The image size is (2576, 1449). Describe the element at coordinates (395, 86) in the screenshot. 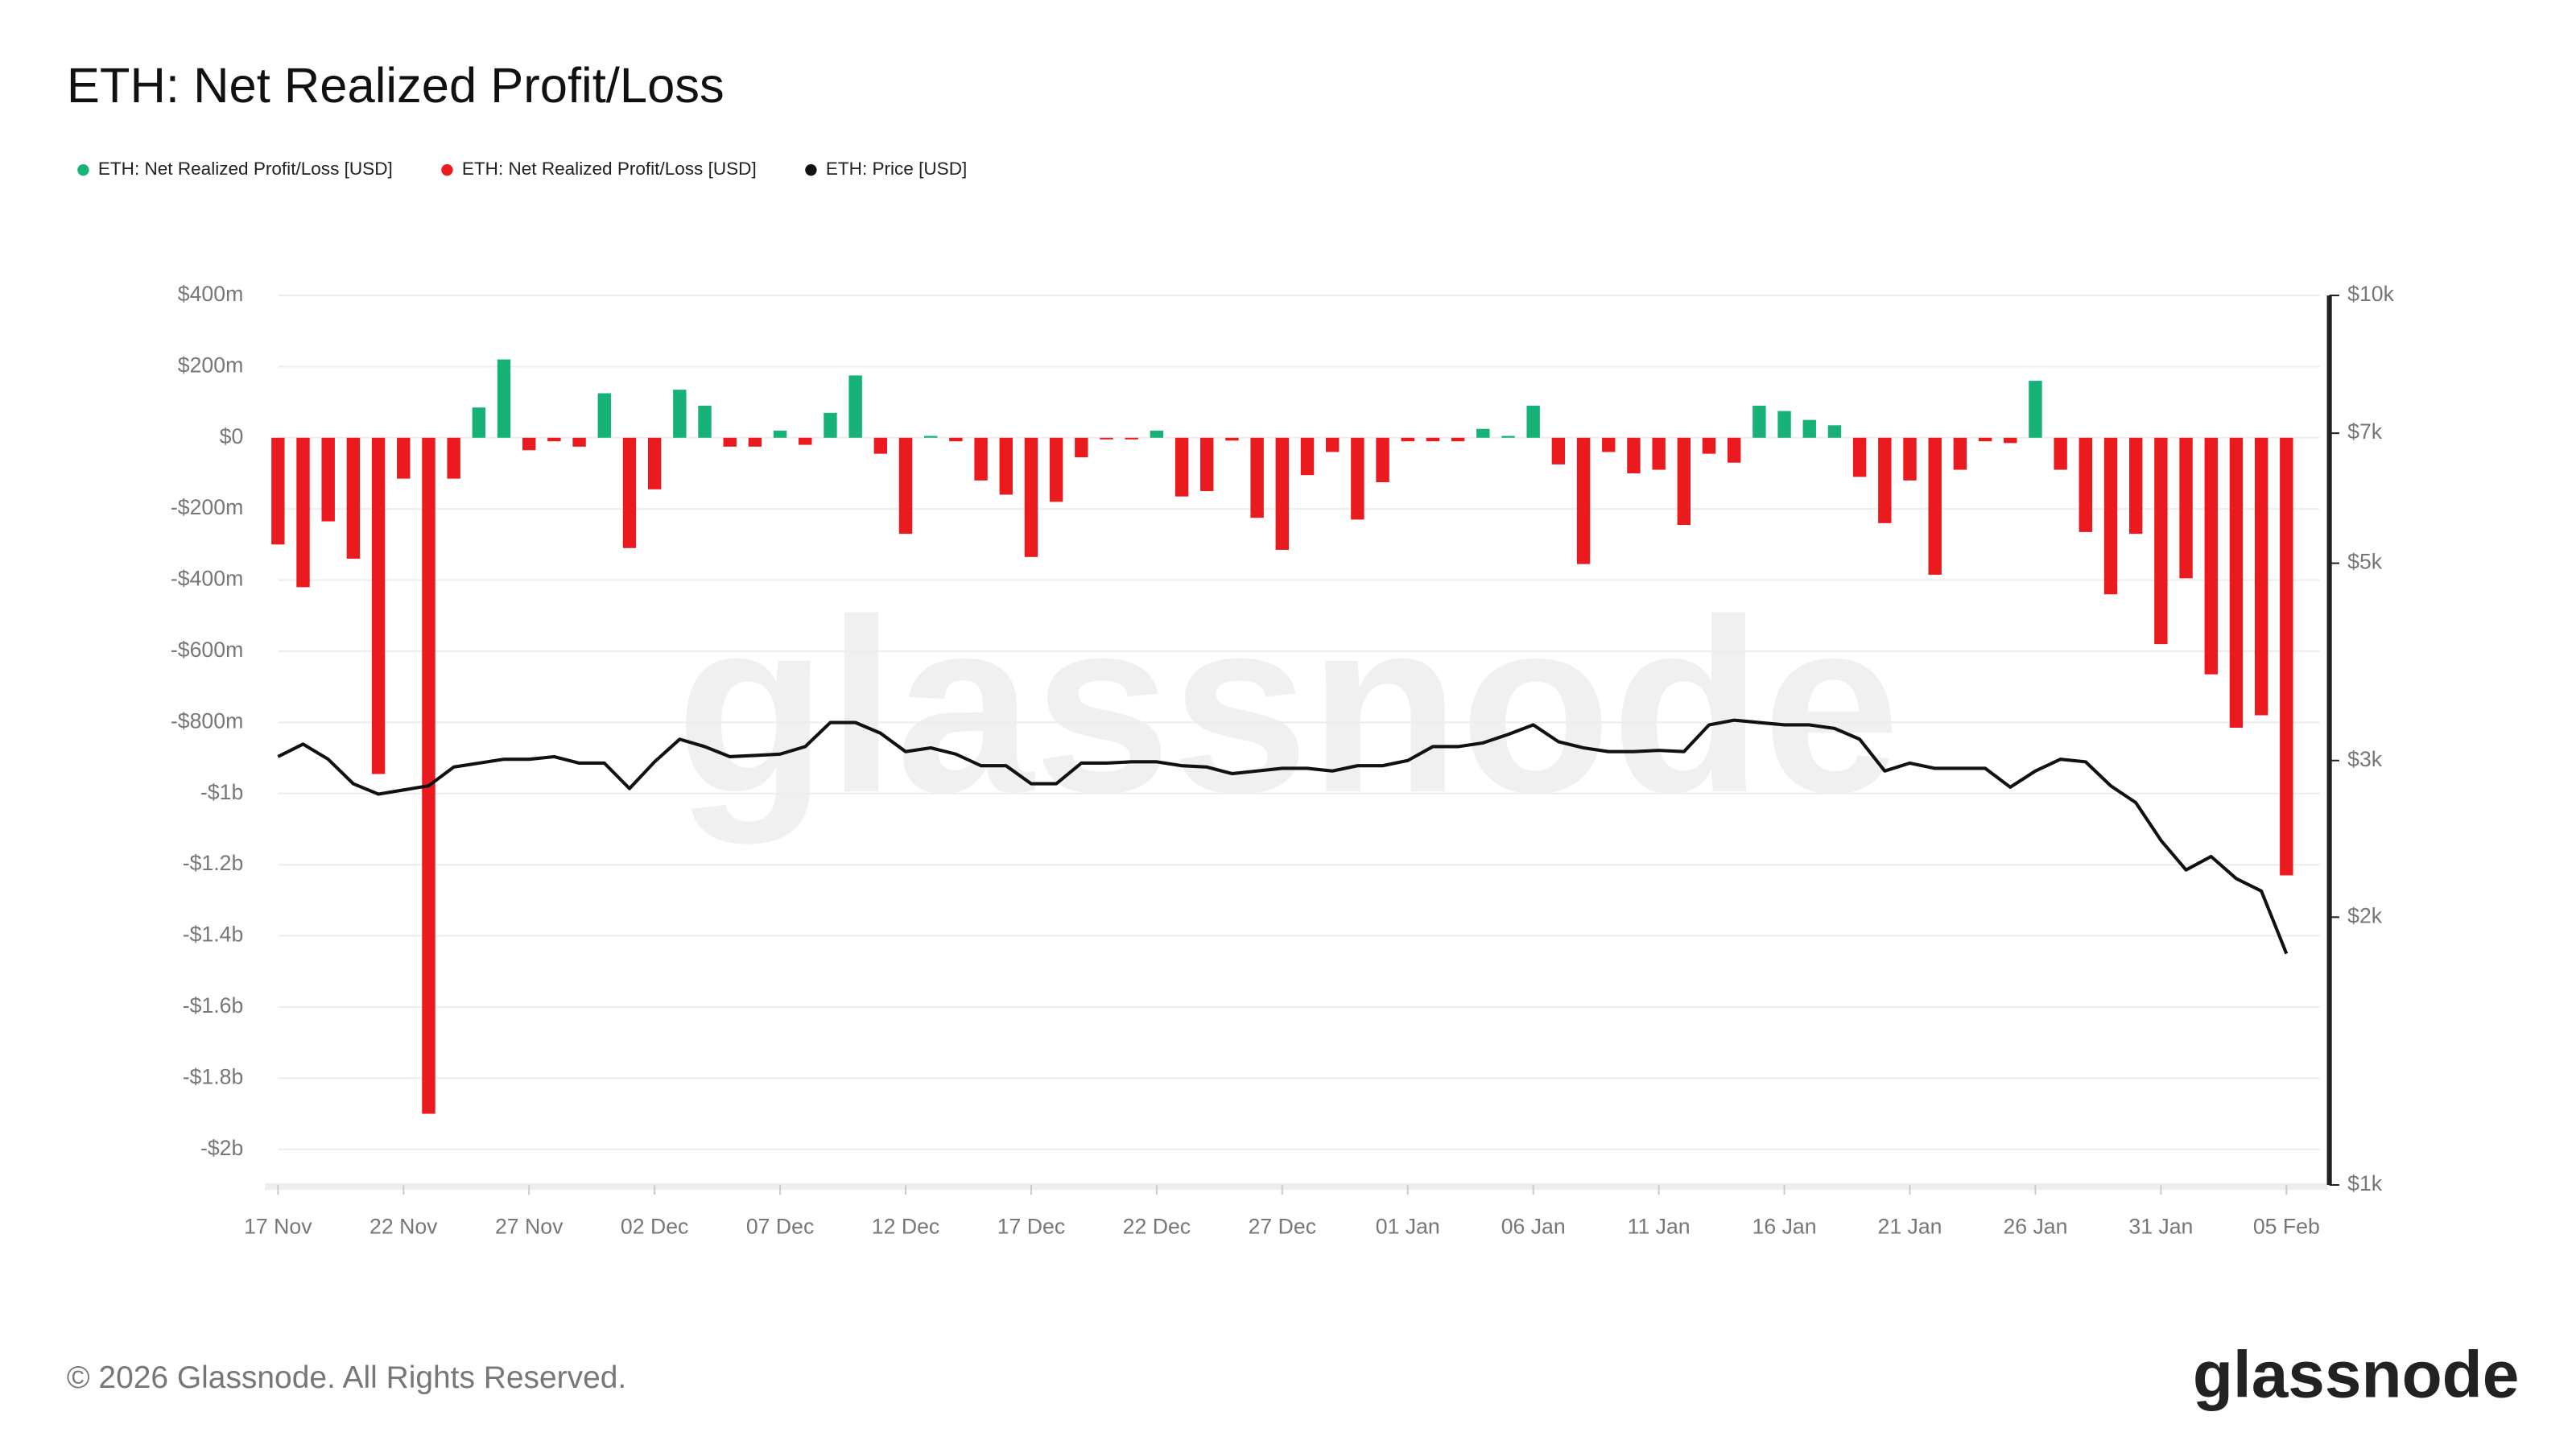

I see `chart-title: ETH: Net Realized Profit/Loss` at that location.